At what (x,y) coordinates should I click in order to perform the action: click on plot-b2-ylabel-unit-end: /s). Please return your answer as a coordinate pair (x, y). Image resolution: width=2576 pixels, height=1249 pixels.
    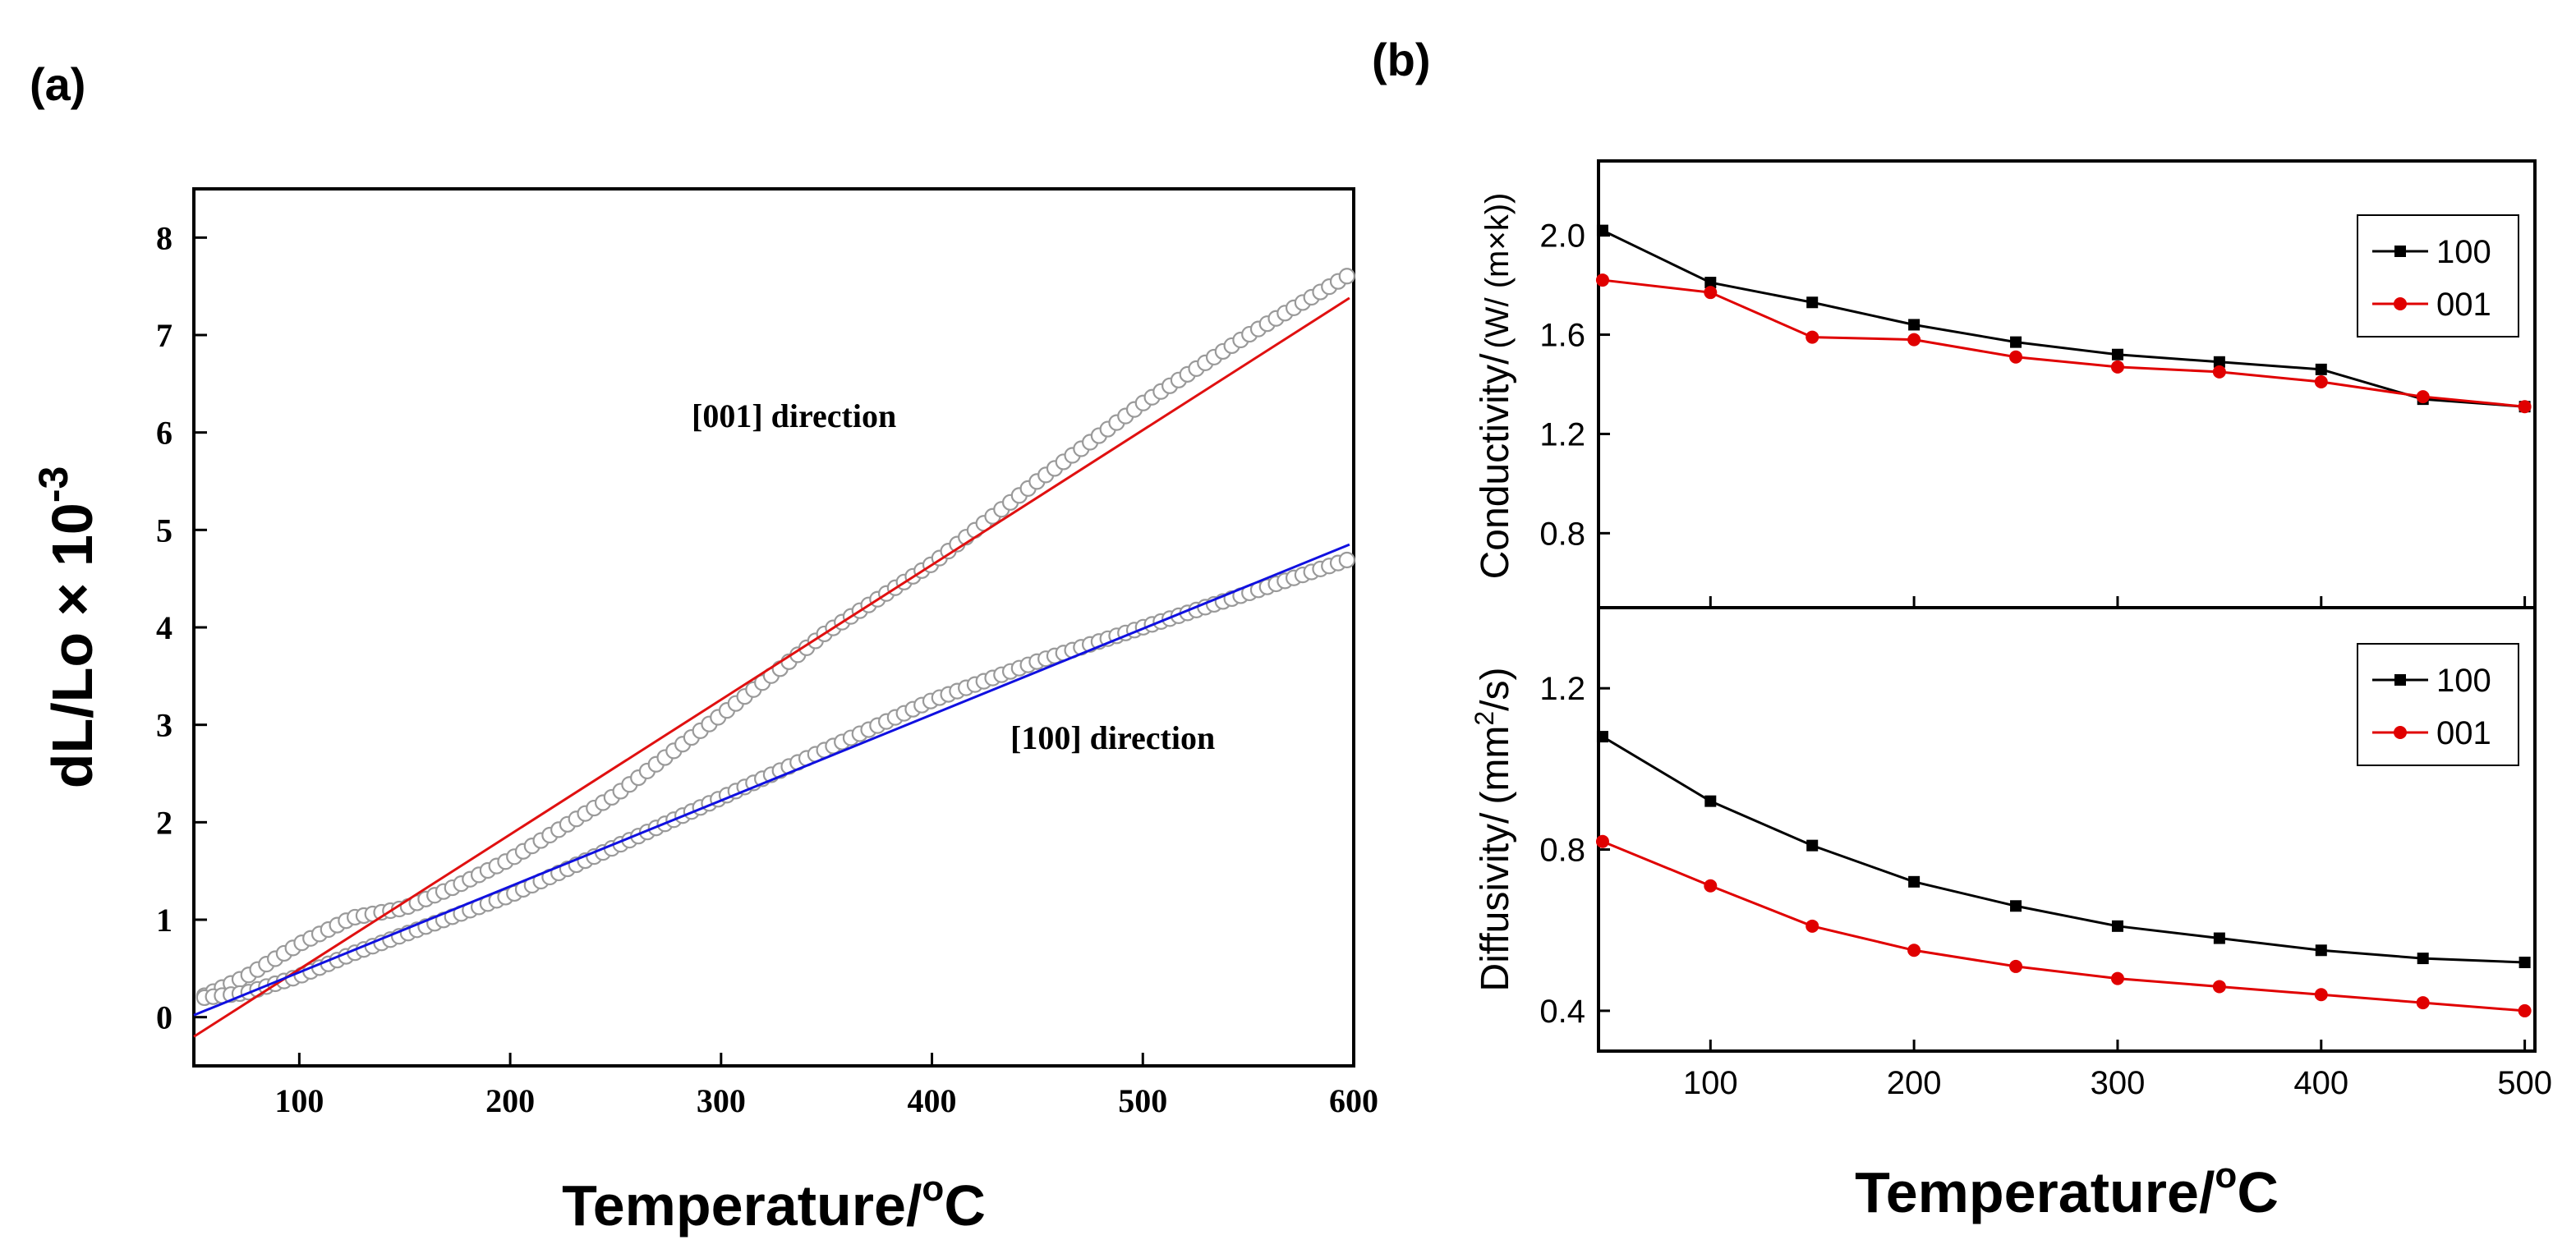
    Looking at the image, I should click on (1495, 689).